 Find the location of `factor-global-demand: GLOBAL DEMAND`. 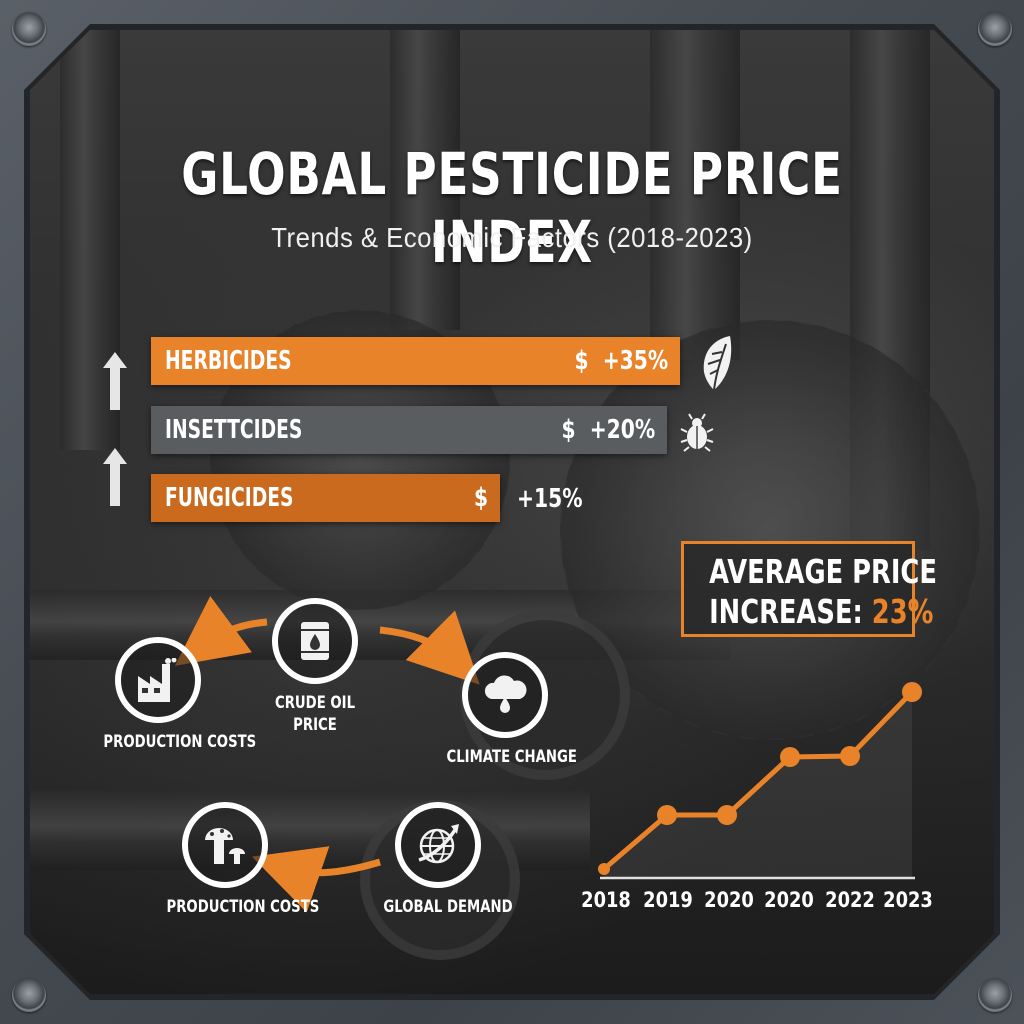

factor-global-demand: GLOBAL DEMAND is located at coordinates (440, 860).